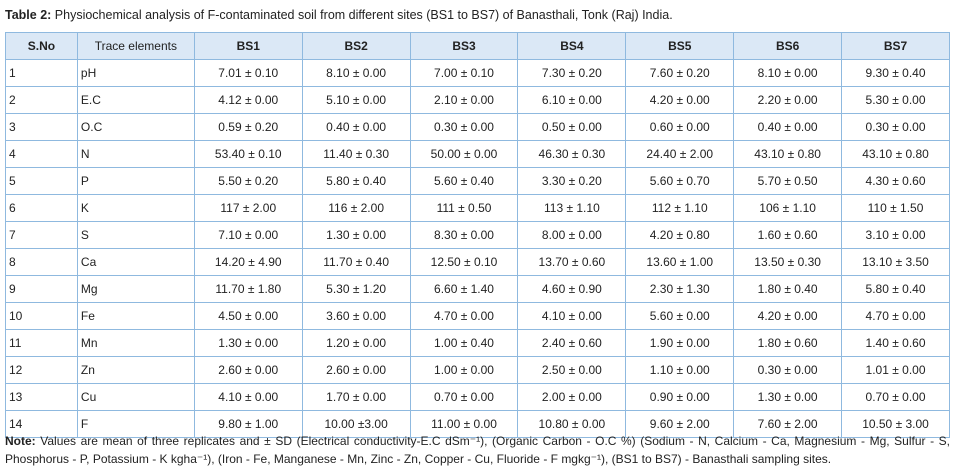  What do you see at coordinates (788, 289) in the screenshot?
I see `cell-value: 1.80 ± 0.40` at bounding box center [788, 289].